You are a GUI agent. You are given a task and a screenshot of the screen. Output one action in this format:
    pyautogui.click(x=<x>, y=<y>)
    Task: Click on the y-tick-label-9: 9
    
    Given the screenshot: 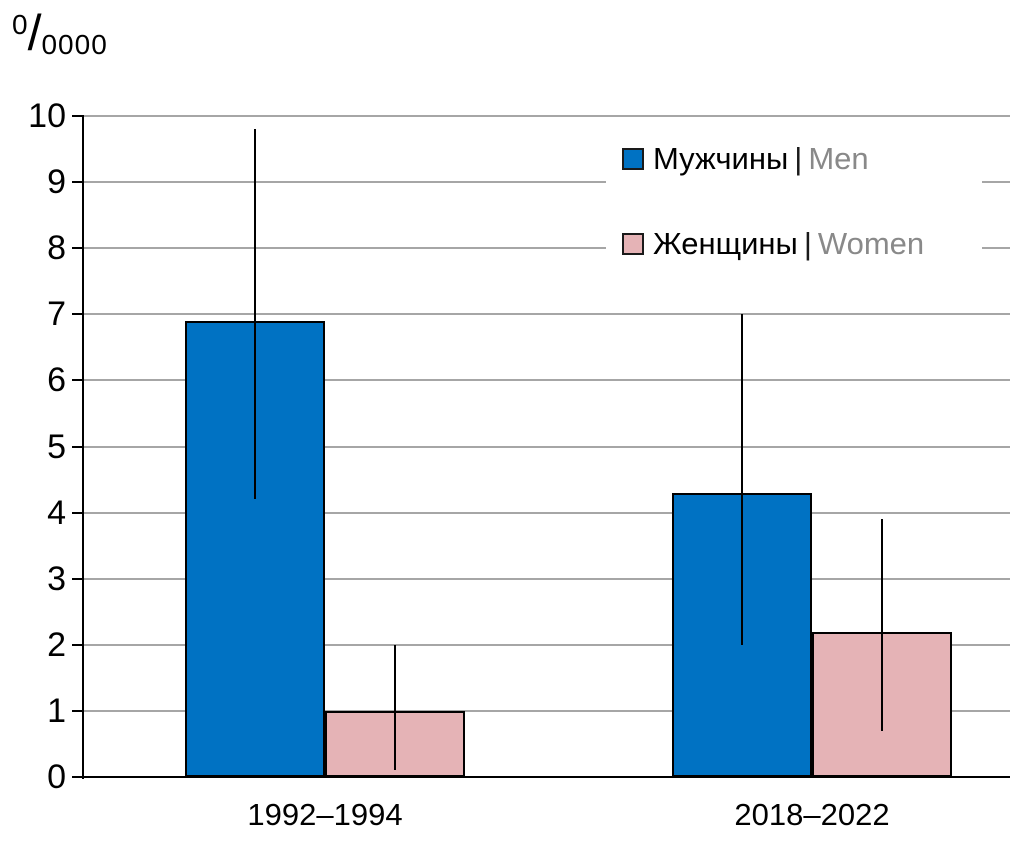 What is the action you would take?
    pyautogui.click(x=56, y=182)
    